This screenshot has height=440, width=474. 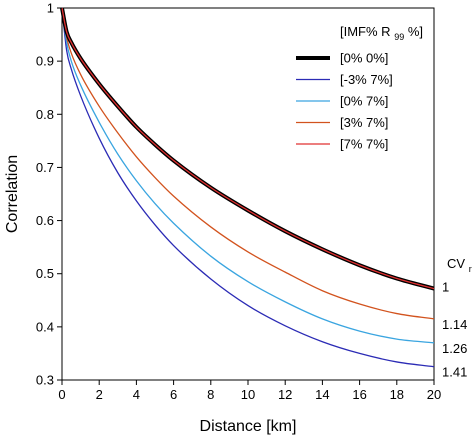 I want to click on x-axis: 0 2 4 6 8 10 12 14 16 18 20, so click(x=249, y=391).